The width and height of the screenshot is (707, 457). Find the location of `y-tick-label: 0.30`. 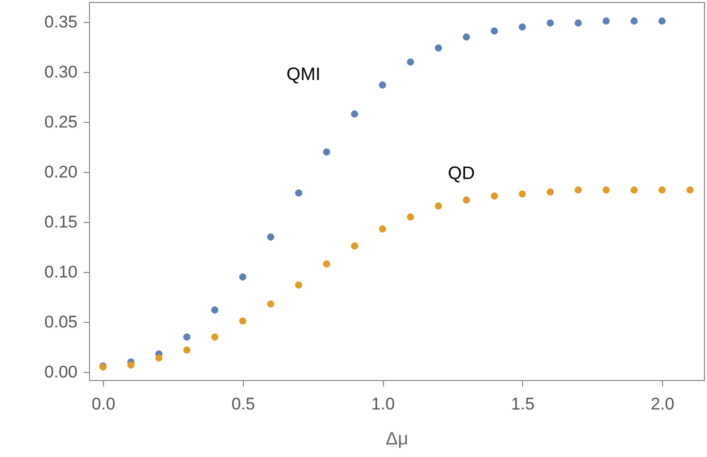

y-tick-label: 0.30 is located at coordinates (61, 72).